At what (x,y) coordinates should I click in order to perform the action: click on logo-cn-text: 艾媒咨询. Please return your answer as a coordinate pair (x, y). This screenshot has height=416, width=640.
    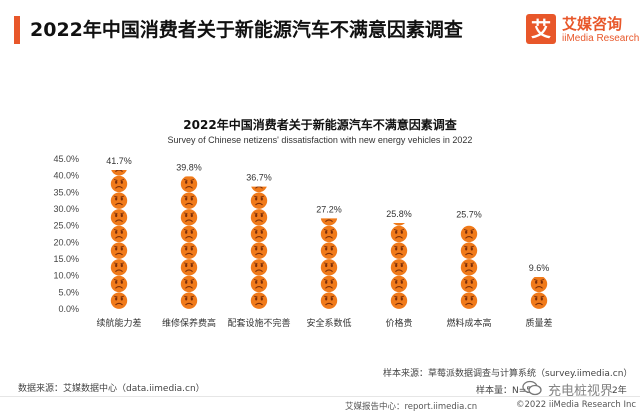
    Looking at the image, I should click on (592, 24).